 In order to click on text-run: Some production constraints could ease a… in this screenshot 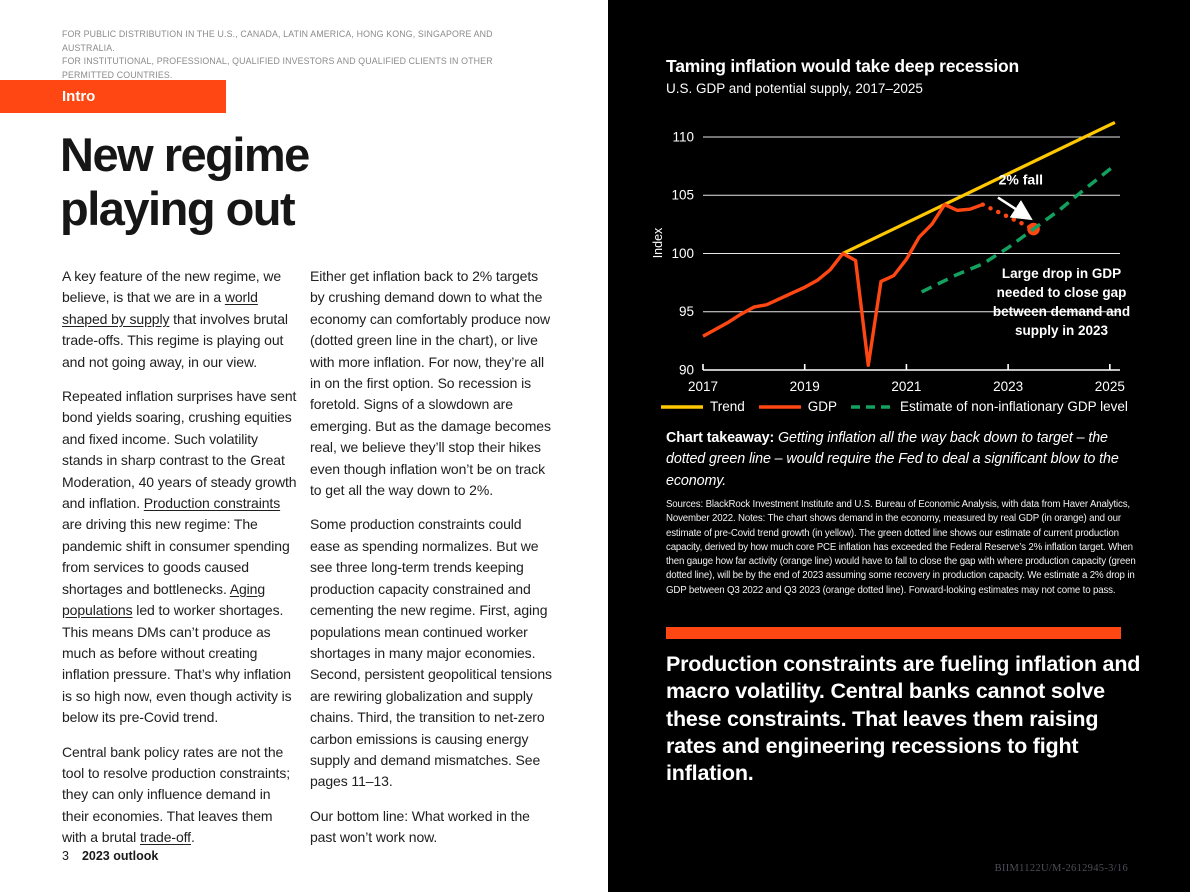, I will do `click(431, 653)`.